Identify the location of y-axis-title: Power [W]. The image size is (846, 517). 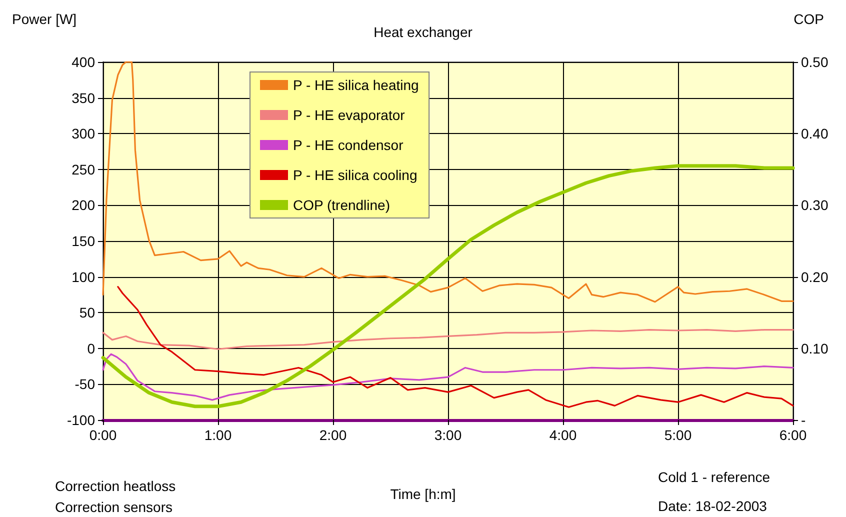
(44, 19).